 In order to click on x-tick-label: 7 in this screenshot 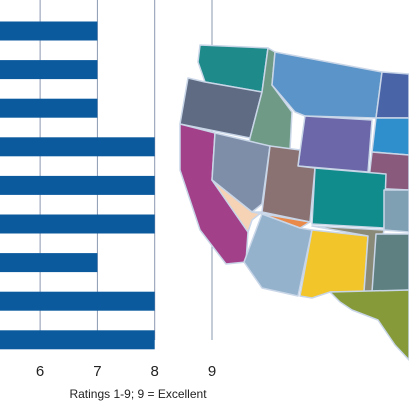, I will do `click(97, 371)`.